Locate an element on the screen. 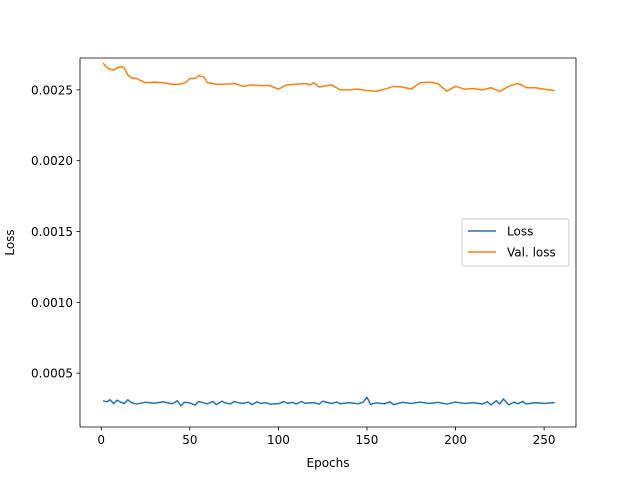 The height and width of the screenshot is (480, 640). legend-label: Loss is located at coordinates (520, 232).